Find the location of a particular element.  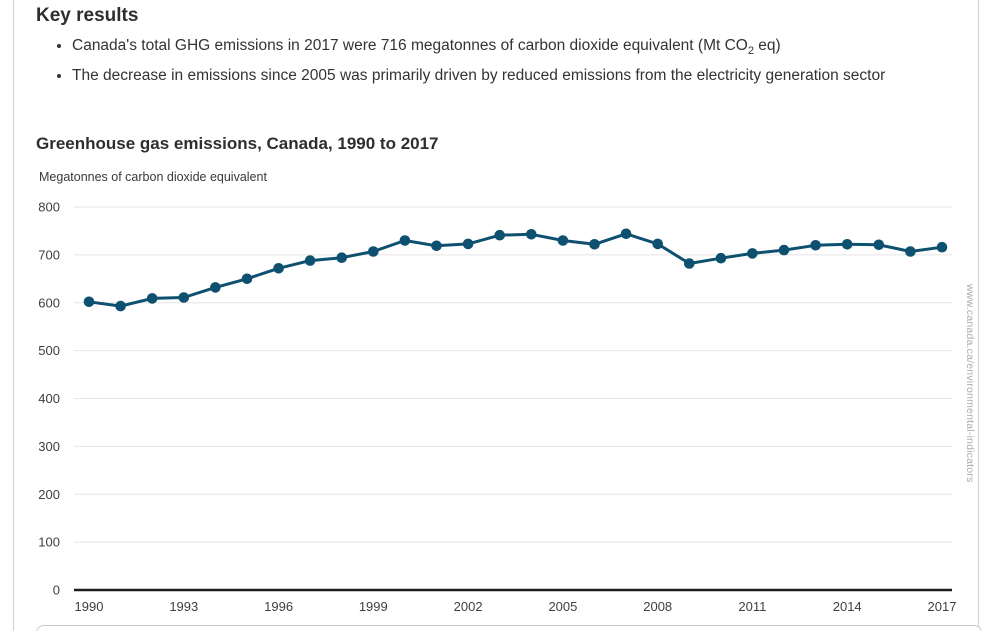

data-point-2006 is located at coordinates (594, 244).